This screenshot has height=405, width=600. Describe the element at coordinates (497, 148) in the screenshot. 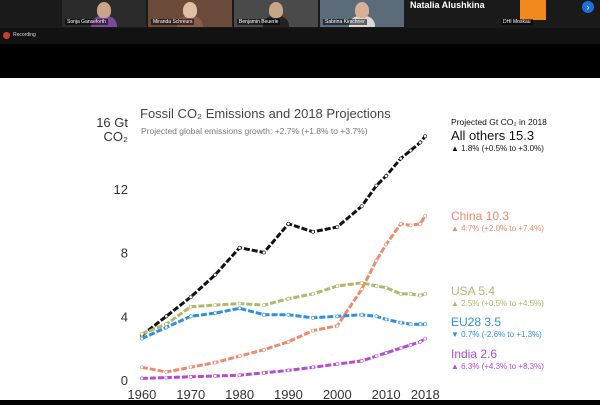

I see `series-growth: ▲ 1.8% (+0.5% to +3.0%)` at that location.